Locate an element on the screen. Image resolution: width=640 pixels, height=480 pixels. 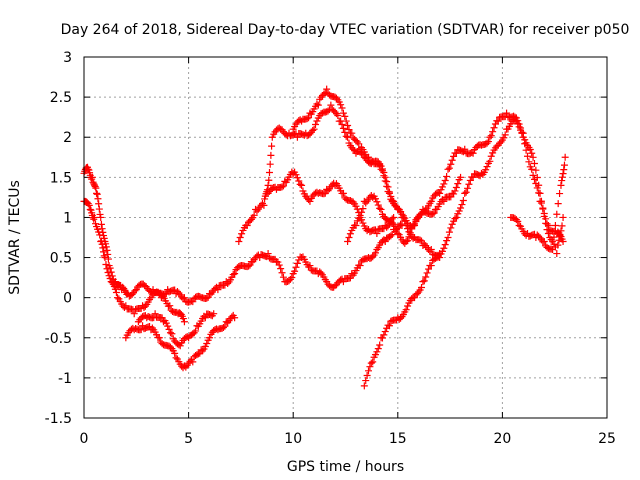
x-tick-label: 5 is located at coordinates (188, 439).